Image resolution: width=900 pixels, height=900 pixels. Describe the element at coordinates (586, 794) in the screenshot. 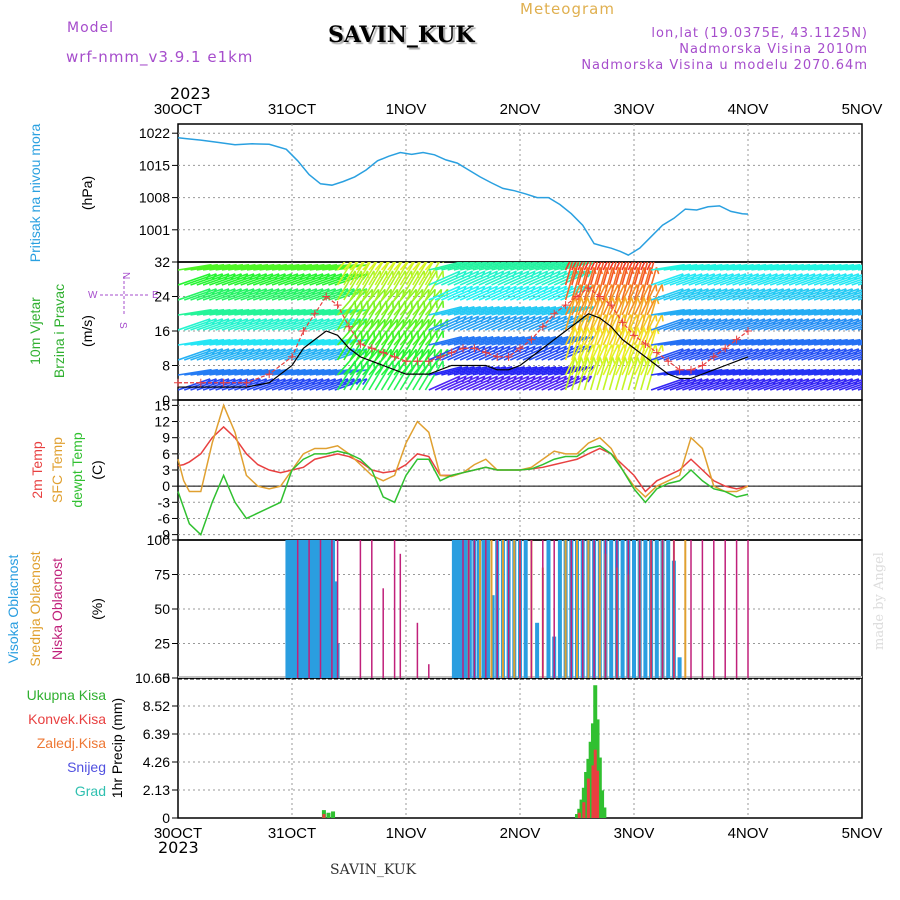

I see `precip-bar-total` at that location.